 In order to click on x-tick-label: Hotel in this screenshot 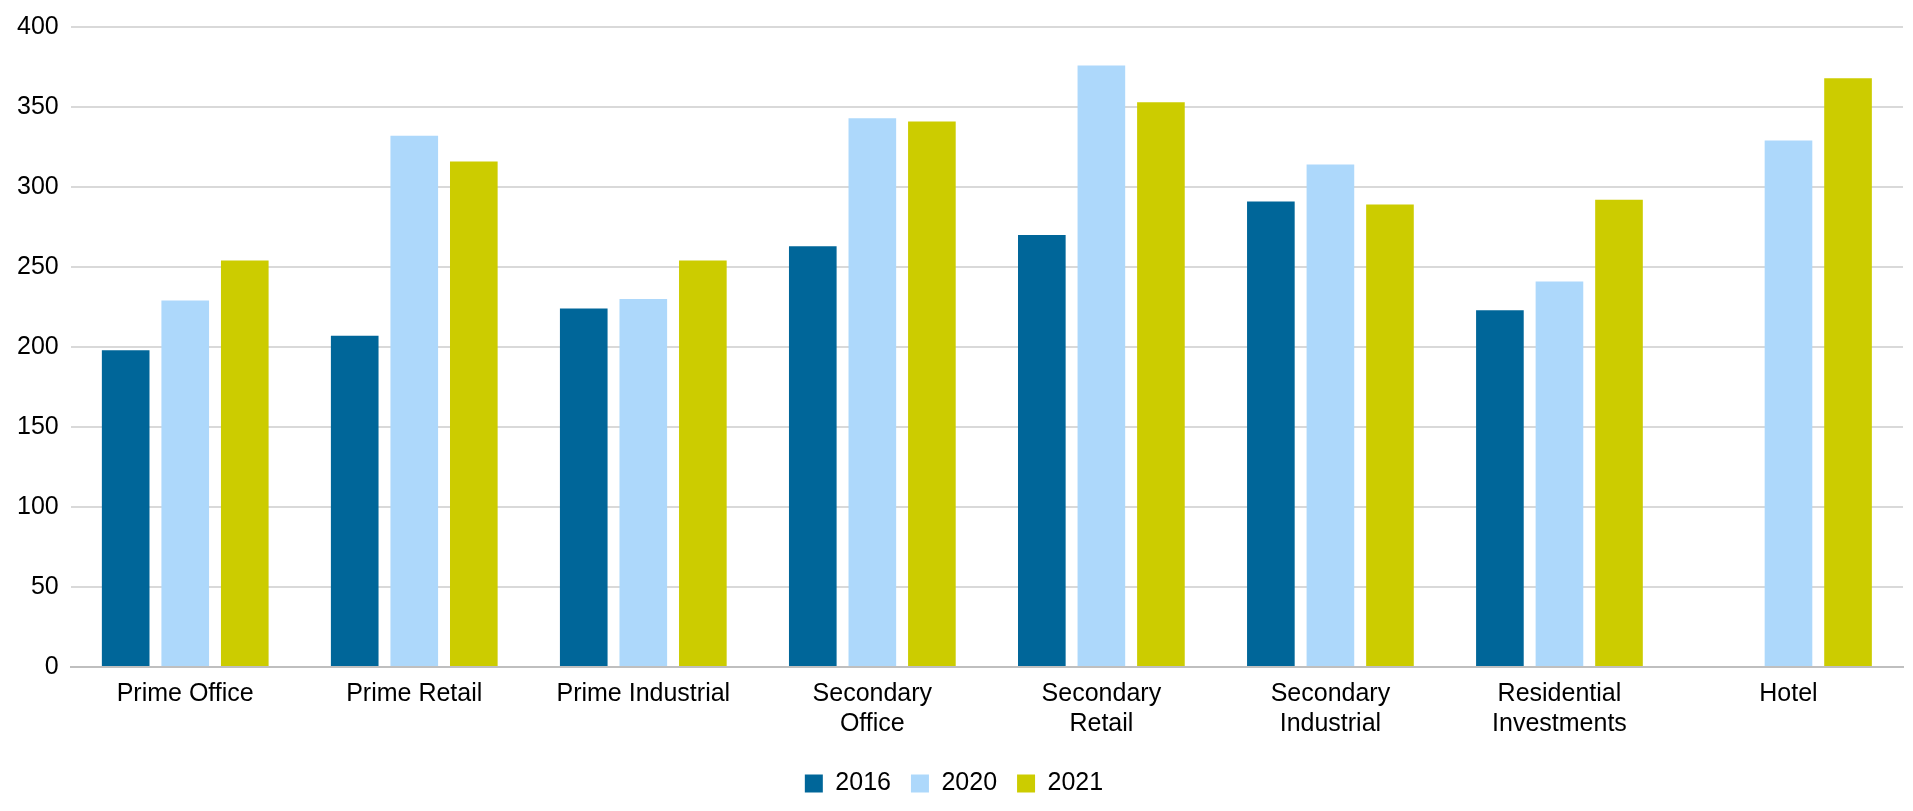, I will do `click(1788, 691)`.